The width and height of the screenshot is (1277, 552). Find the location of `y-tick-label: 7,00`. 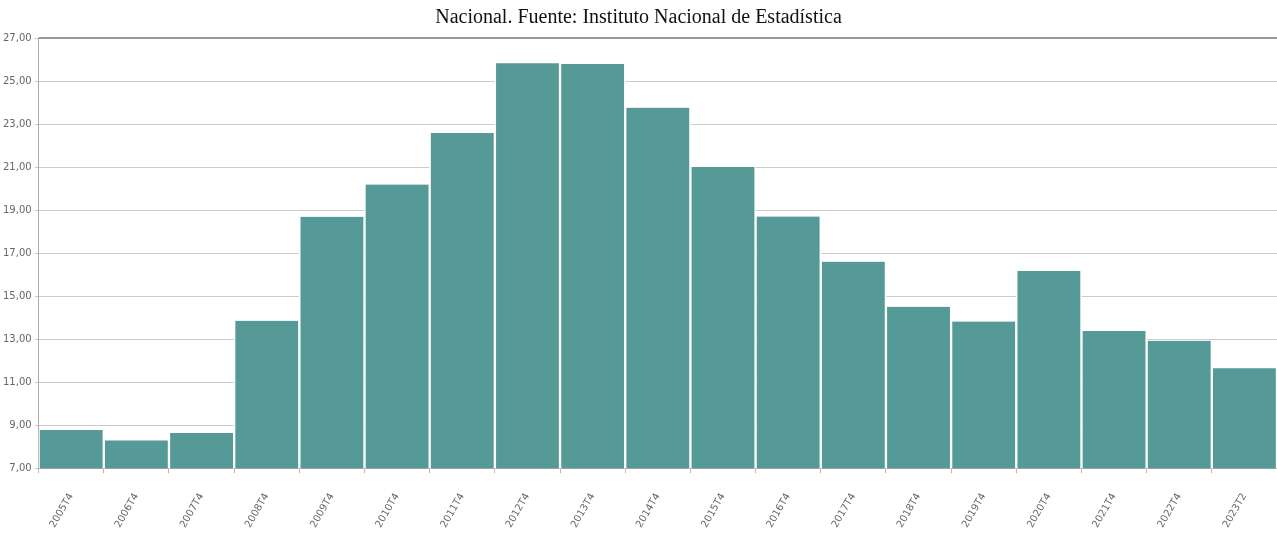

y-tick-label: 7,00 is located at coordinates (20, 467).